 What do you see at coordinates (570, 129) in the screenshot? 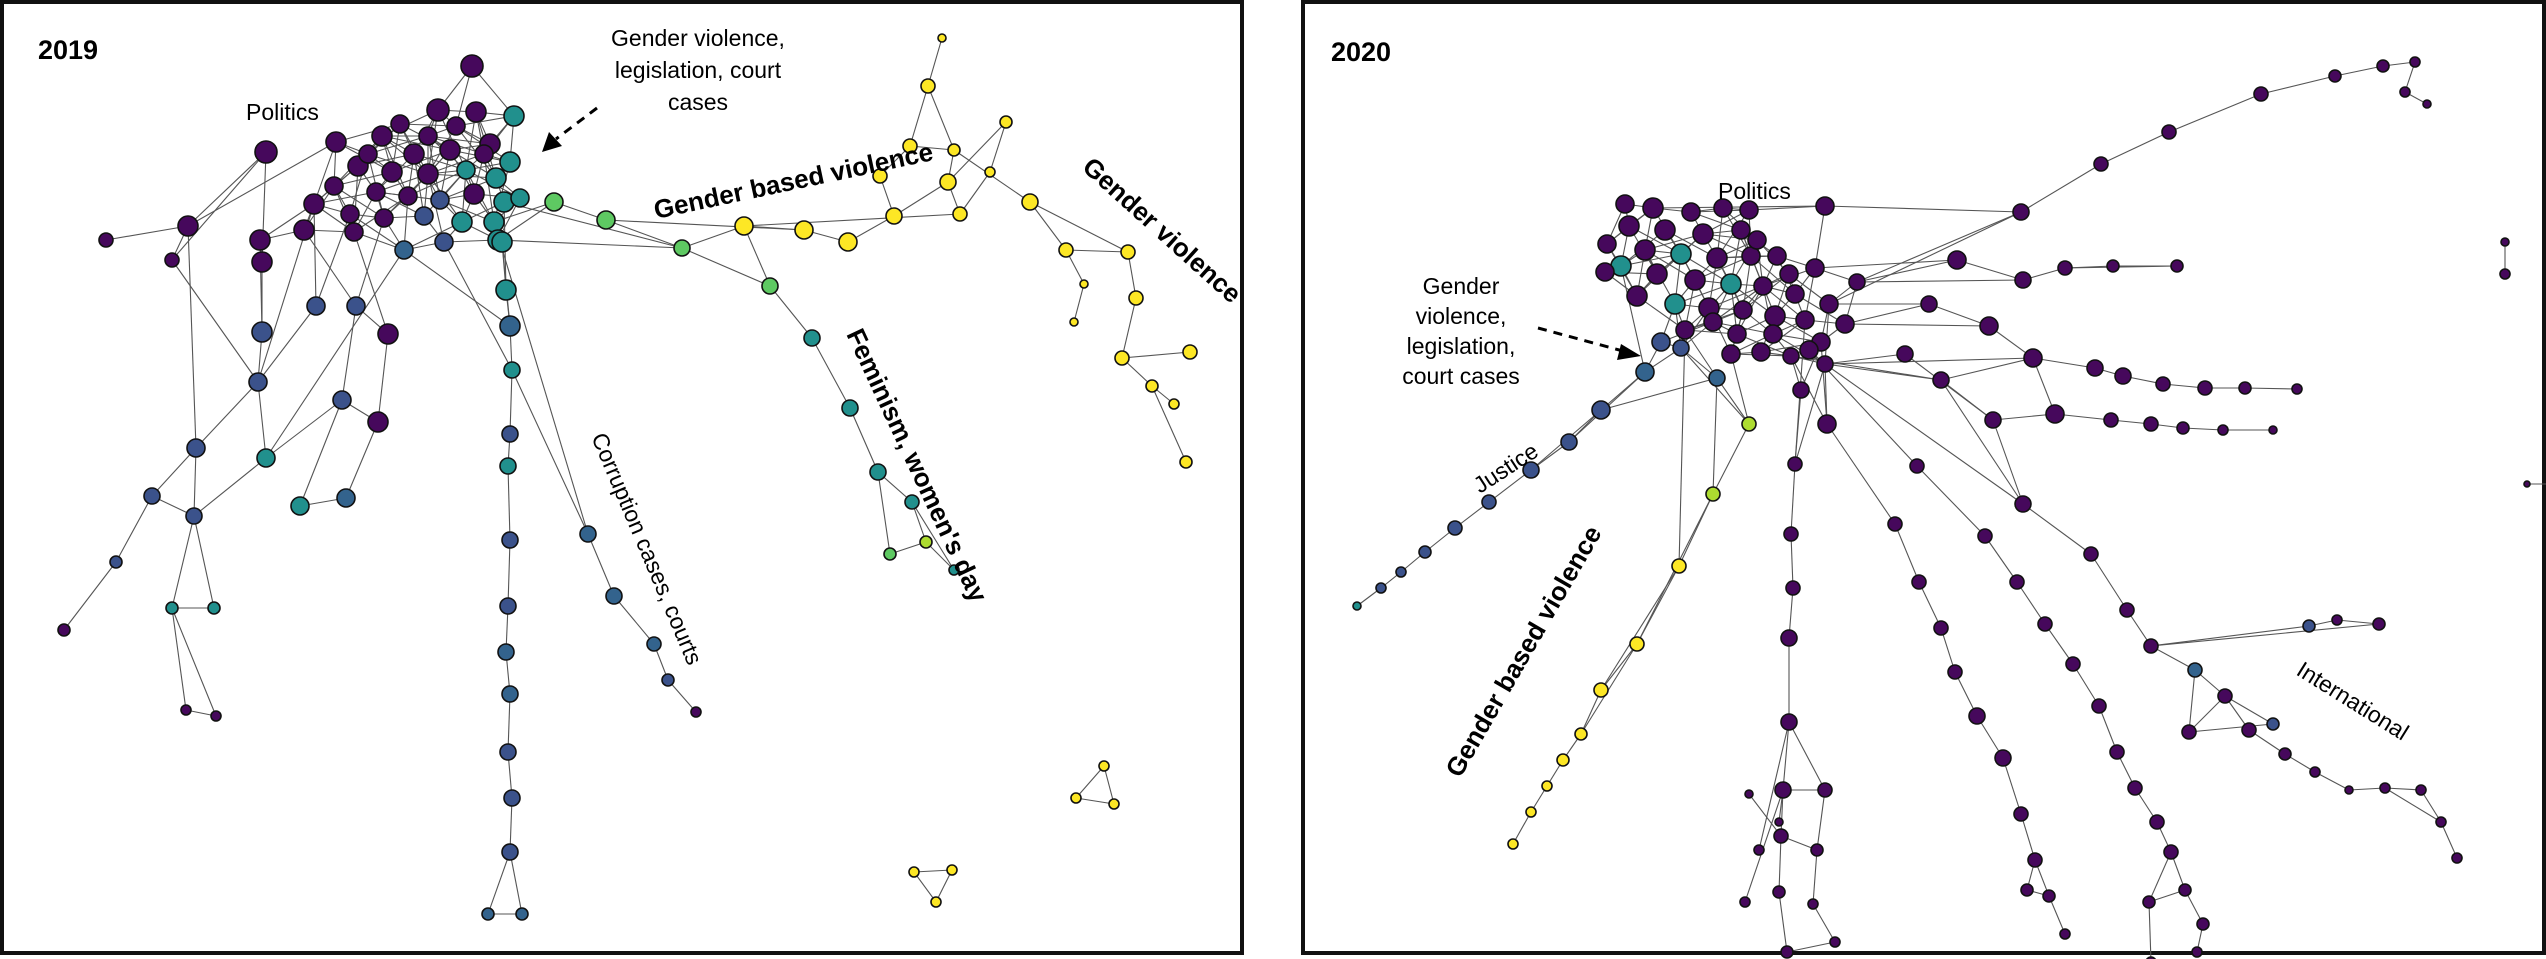
I see `annotation-arrow-2019` at bounding box center [570, 129].